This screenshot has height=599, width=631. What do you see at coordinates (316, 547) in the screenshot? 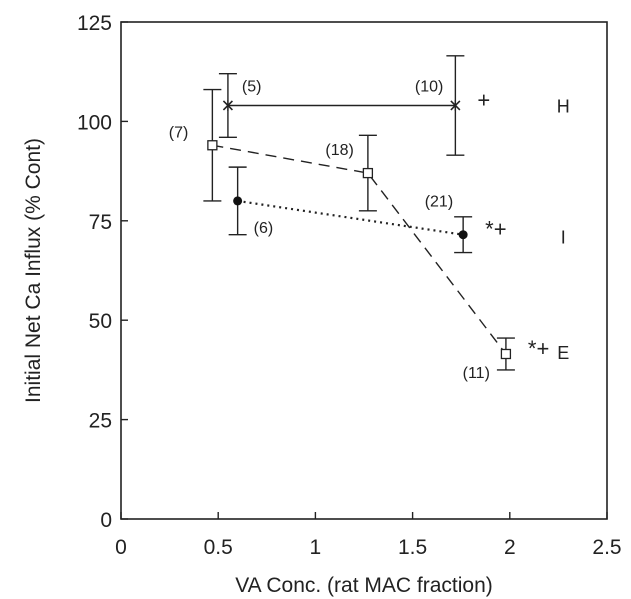
I see `x-tick-label: 1` at bounding box center [316, 547].